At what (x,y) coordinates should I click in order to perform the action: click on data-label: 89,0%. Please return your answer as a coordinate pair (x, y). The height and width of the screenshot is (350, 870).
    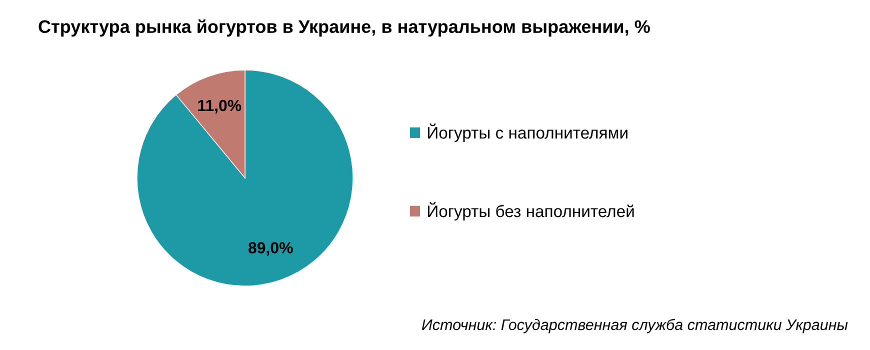
    Looking at the image, I should click on (270, 249).